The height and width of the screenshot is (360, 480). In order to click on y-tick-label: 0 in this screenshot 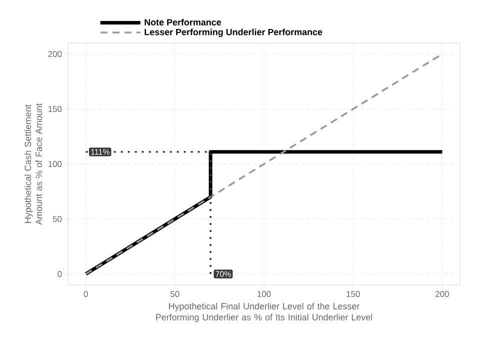, I will do `click(60, 274)`.